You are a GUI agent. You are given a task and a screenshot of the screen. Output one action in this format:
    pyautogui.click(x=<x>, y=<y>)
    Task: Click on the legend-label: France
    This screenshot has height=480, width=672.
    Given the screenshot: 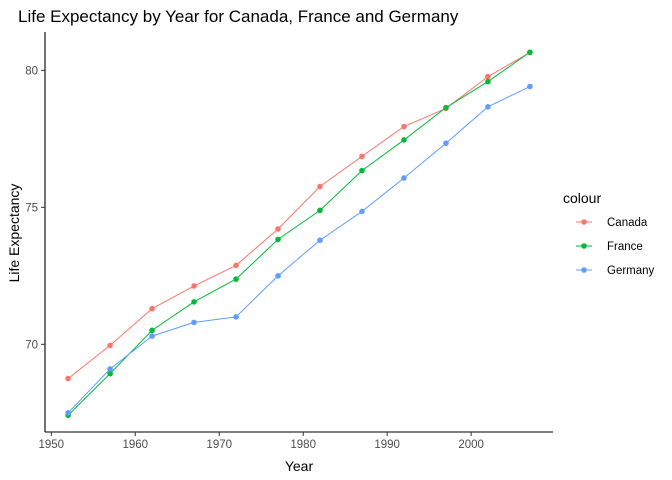 What is the action you would take?
    pyautogui.click(x=625, y=247)
    